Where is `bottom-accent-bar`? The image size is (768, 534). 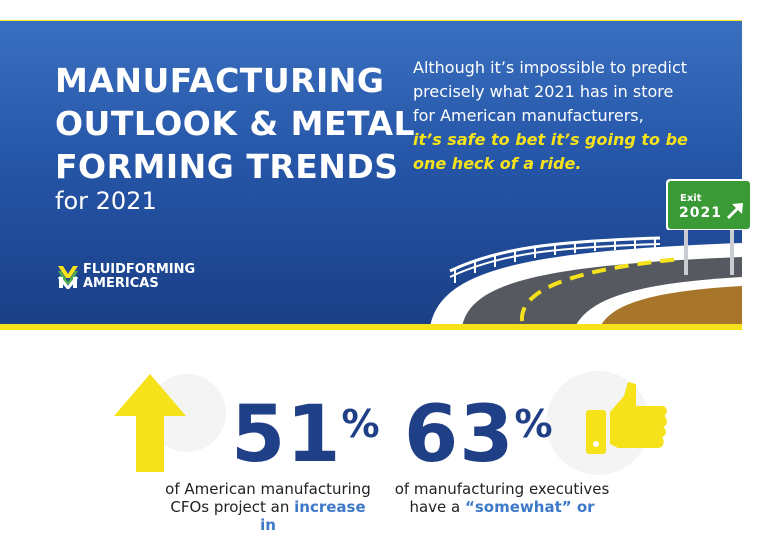 bottom-accent-bar is located at coordinates (371, 327).